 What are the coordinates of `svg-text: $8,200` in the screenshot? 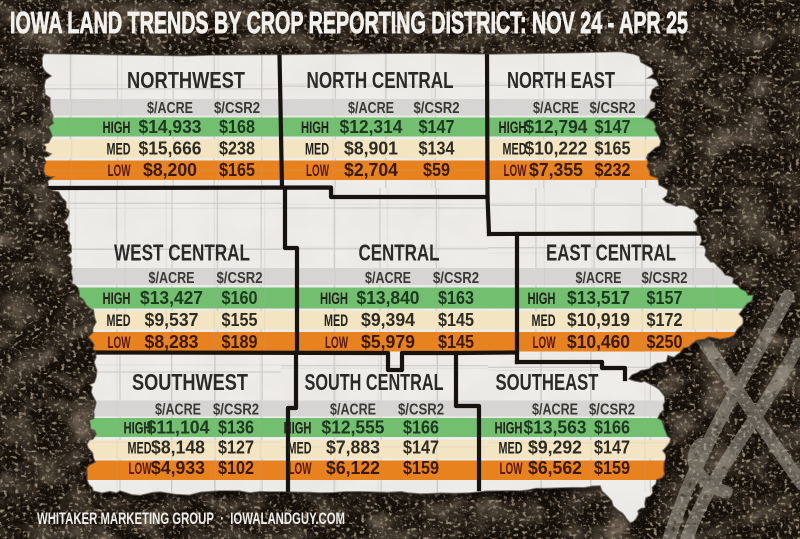 It's located at (170, 170).